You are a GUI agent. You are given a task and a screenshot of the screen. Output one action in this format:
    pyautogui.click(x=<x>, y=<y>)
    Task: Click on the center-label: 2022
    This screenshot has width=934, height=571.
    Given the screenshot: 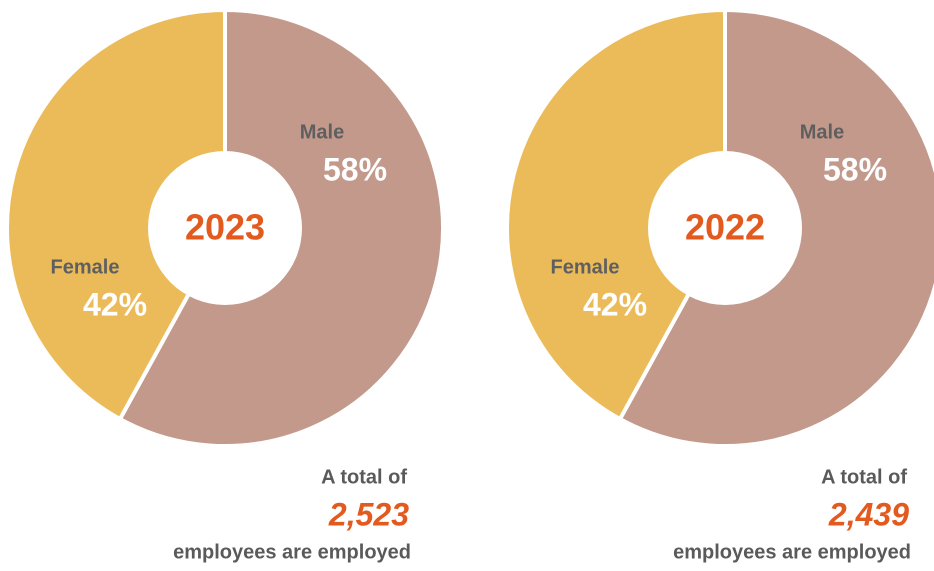 What is the action you would take?
    pyautogui.click(x=725, y=227)
    